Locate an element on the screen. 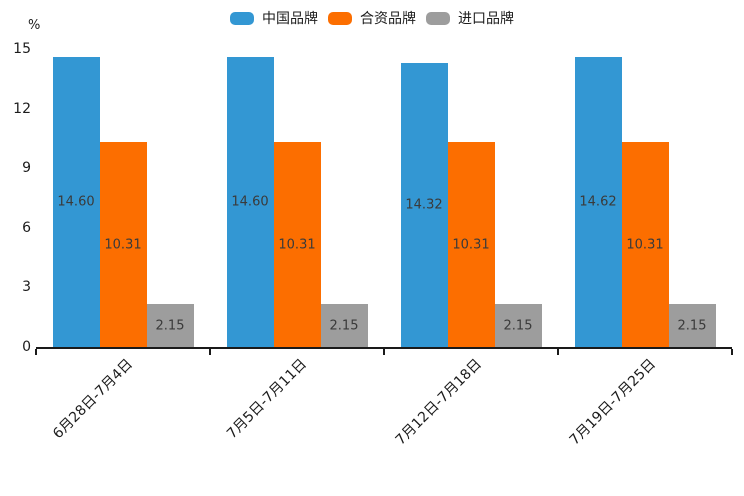  legend: 中国品牌 合资品牌 进口品牌 is located at coordinates (372, 18).